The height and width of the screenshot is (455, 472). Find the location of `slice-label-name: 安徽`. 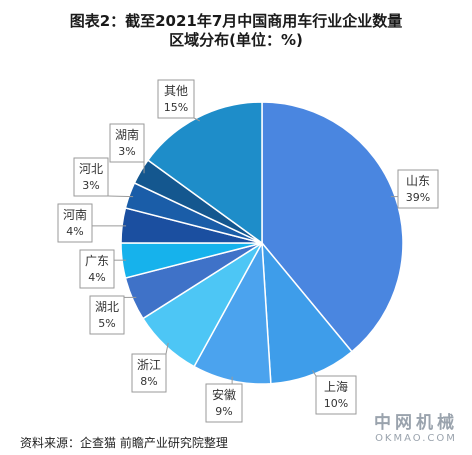

slice-label-name: 安徽 is located at coordinates (224, 394).